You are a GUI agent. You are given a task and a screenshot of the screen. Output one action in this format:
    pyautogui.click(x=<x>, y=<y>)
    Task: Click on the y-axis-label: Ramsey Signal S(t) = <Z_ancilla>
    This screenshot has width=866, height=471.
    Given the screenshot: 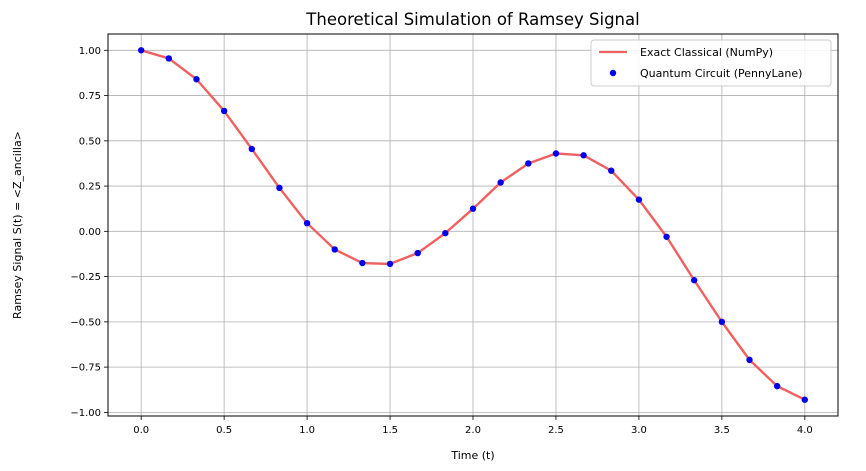 What is the action you would take?
    pyautogui.click(x=17, y=225)
    